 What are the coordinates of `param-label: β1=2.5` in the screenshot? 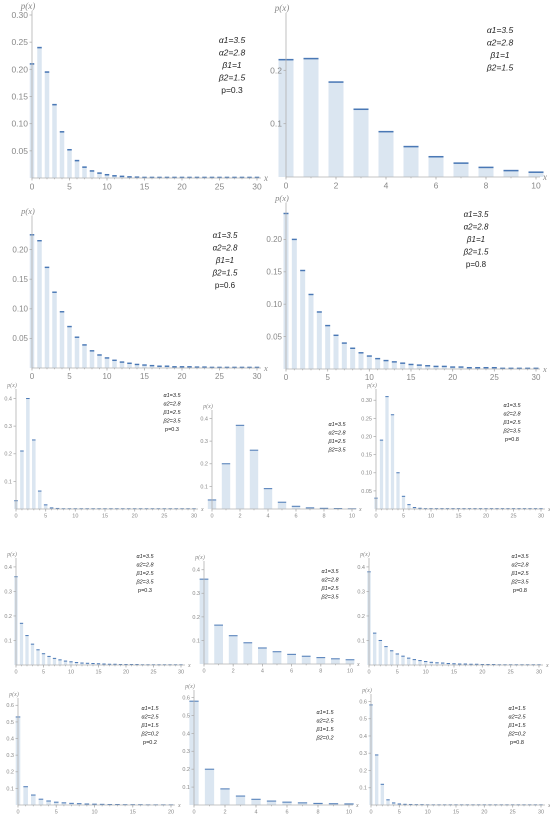 It's located at (329, 589).